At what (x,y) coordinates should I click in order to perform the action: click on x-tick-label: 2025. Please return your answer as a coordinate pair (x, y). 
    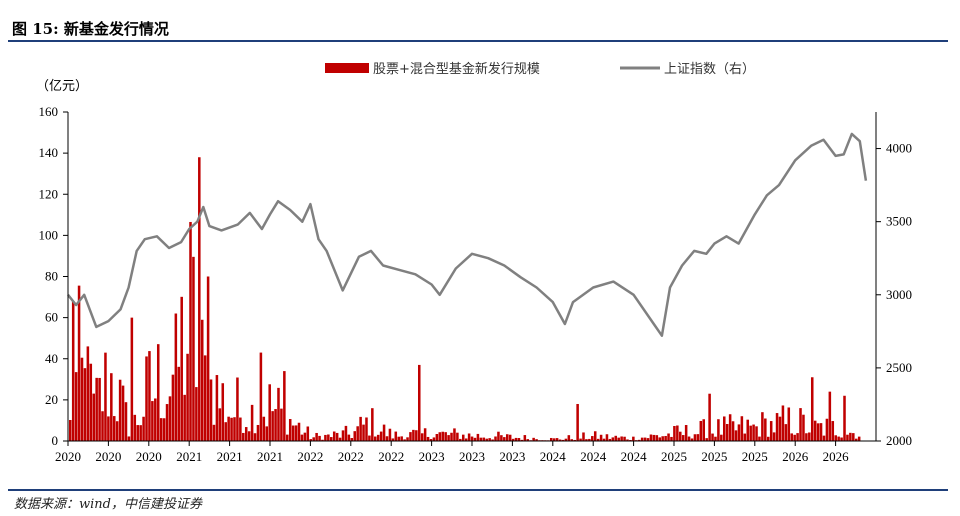
    Looking at the image, I should click on (714, 456).